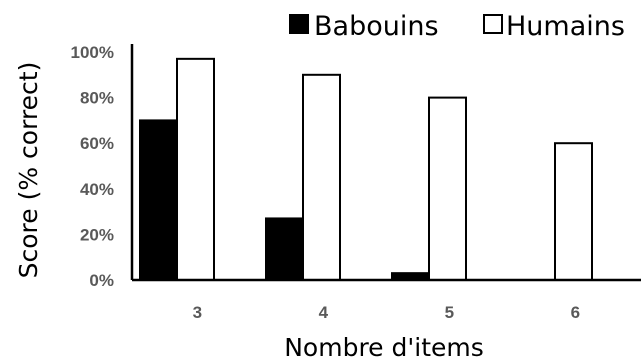  What do you see at coordinates (97, 234) in the screenshot?
I see `y-tick-label: 20%` at bounding box center [97, 234].